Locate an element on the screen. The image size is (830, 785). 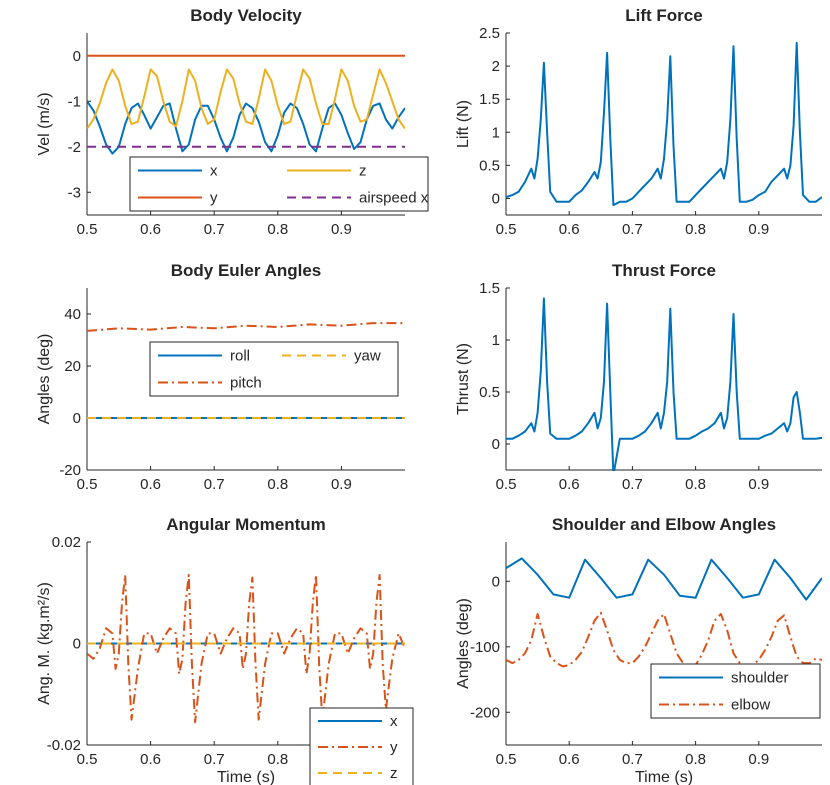
legend-label: elbow is located at coordinates (750, 705).